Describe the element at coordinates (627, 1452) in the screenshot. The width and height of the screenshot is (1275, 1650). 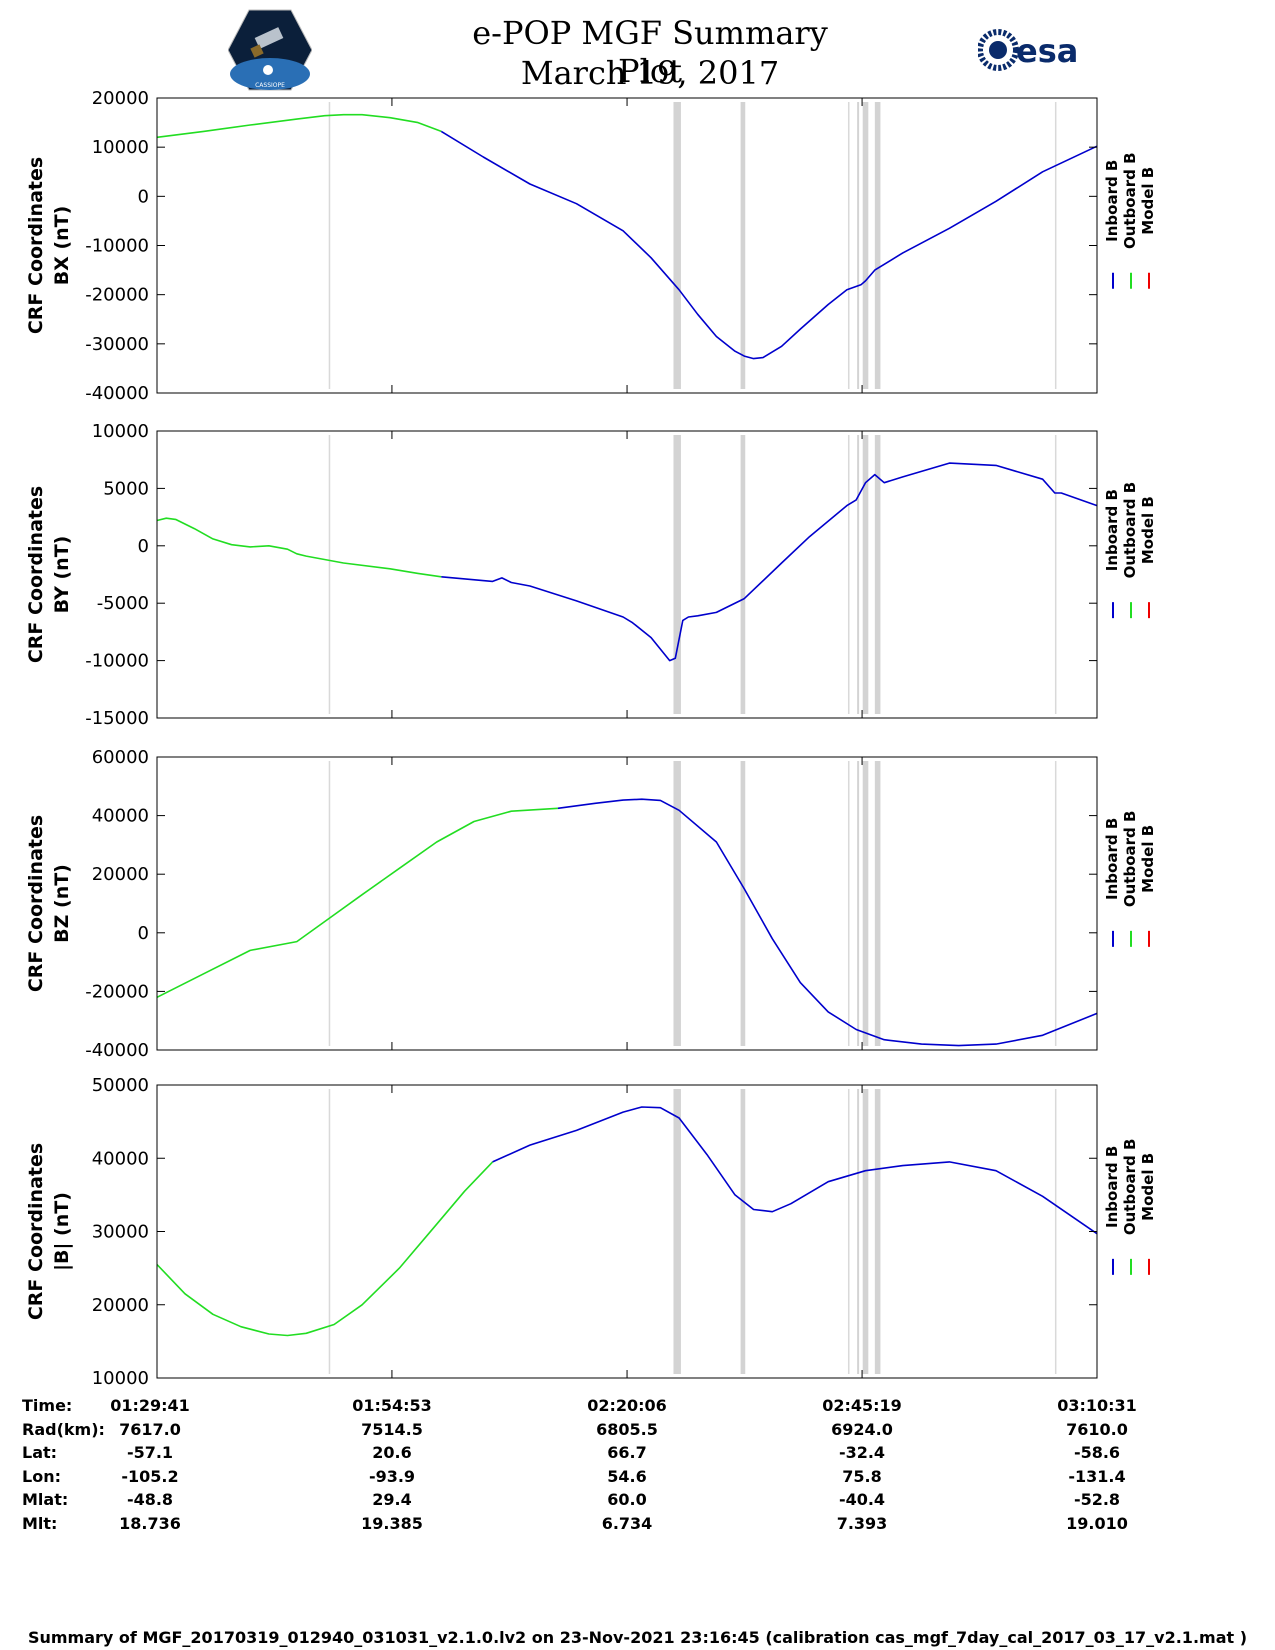
I see `ephemeris-value: 66.7` at that location.